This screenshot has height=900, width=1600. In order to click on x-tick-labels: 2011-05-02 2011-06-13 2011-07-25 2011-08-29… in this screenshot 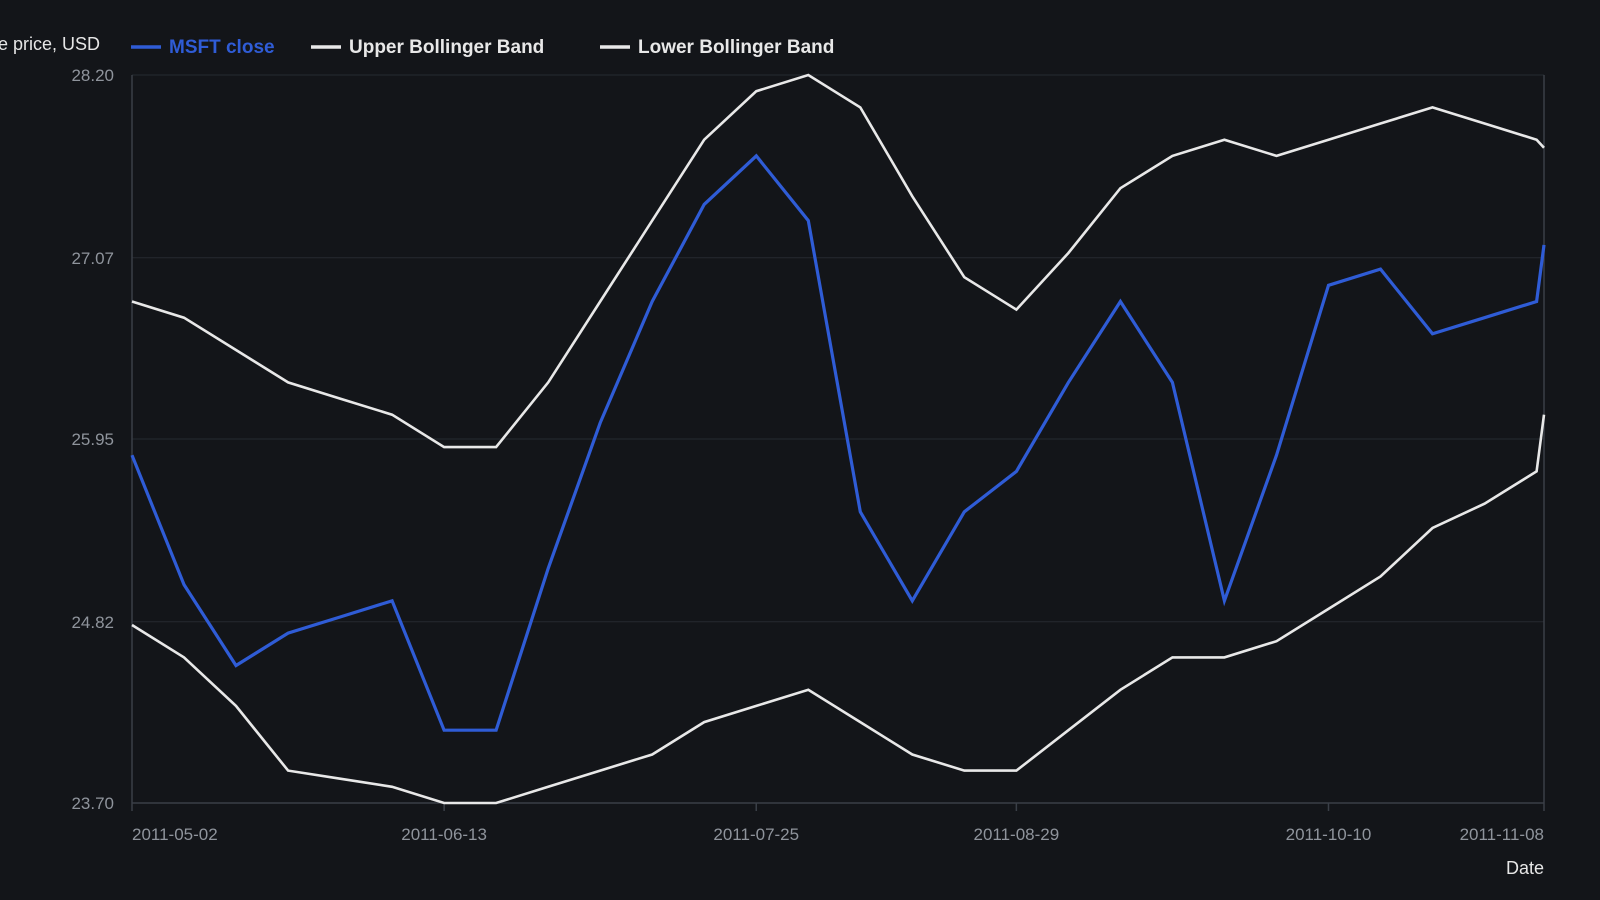, I will do `click(838, 823)`.